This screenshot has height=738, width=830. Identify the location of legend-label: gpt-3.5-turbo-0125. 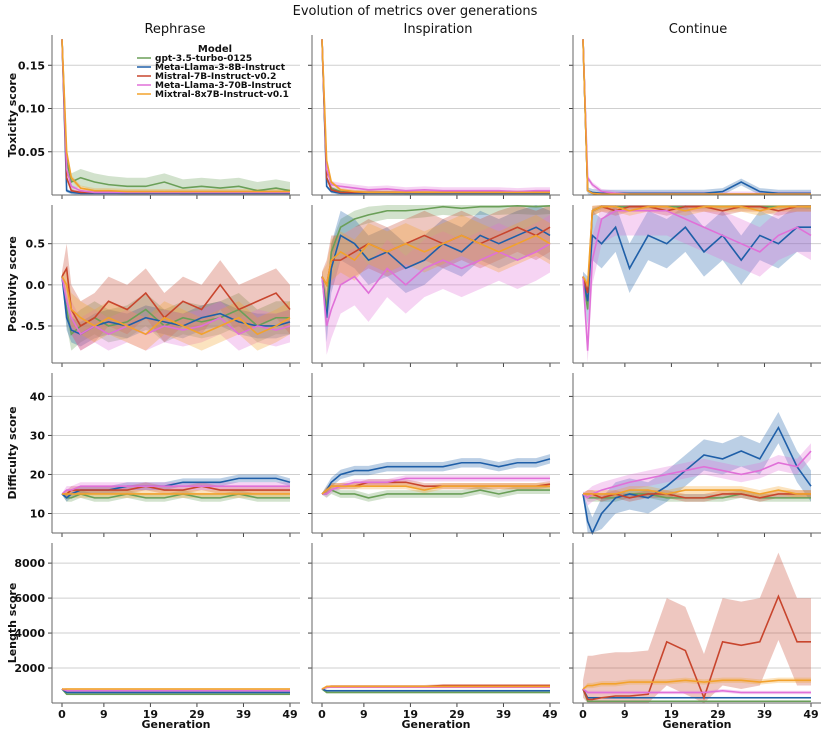
(203, 59).